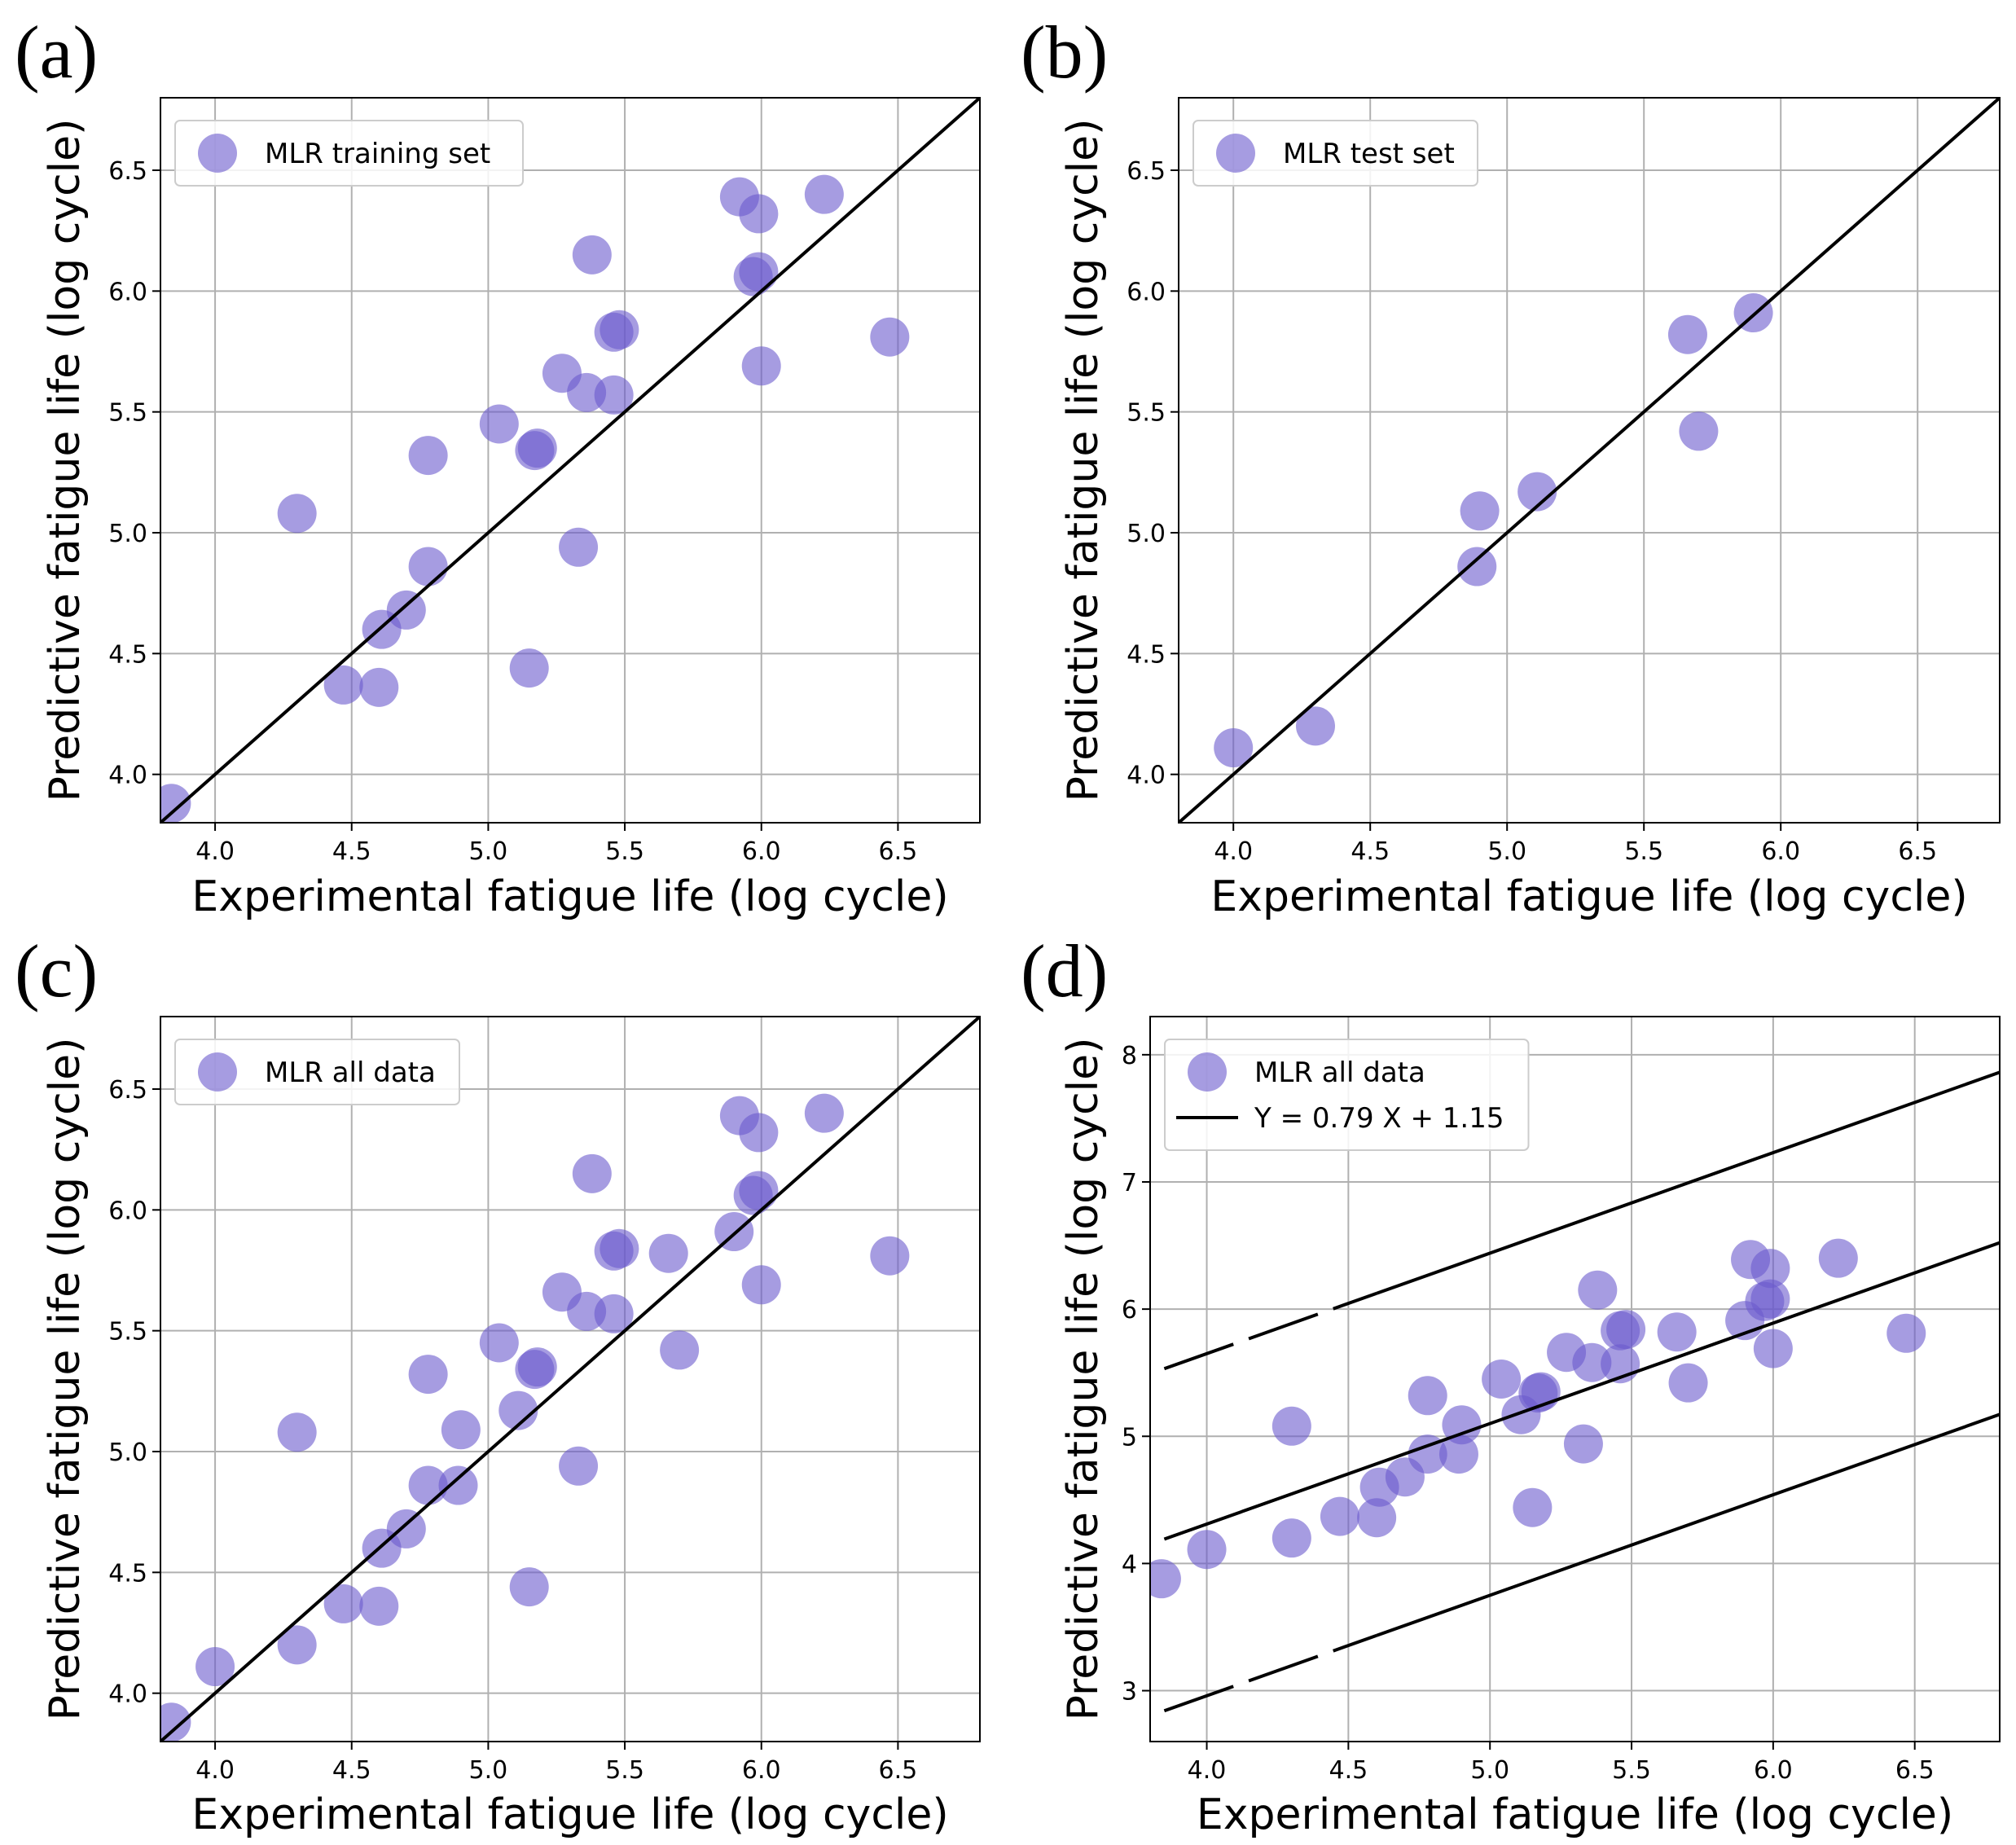 This screenshot has width=2016, height=1845. I want to click on legend-label: MLR all data, so click(1339, 1072).